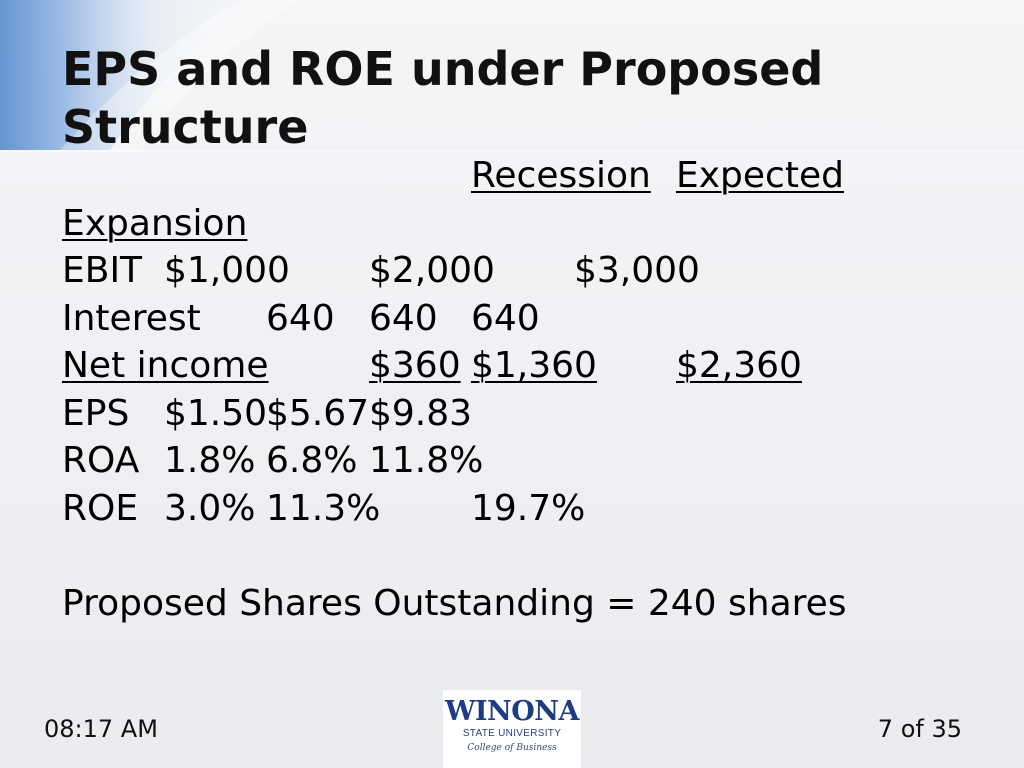 The width and height of the screenshot is (1024, 768). I want to click on header-row-wrap: Expansion, so click(527, 224).